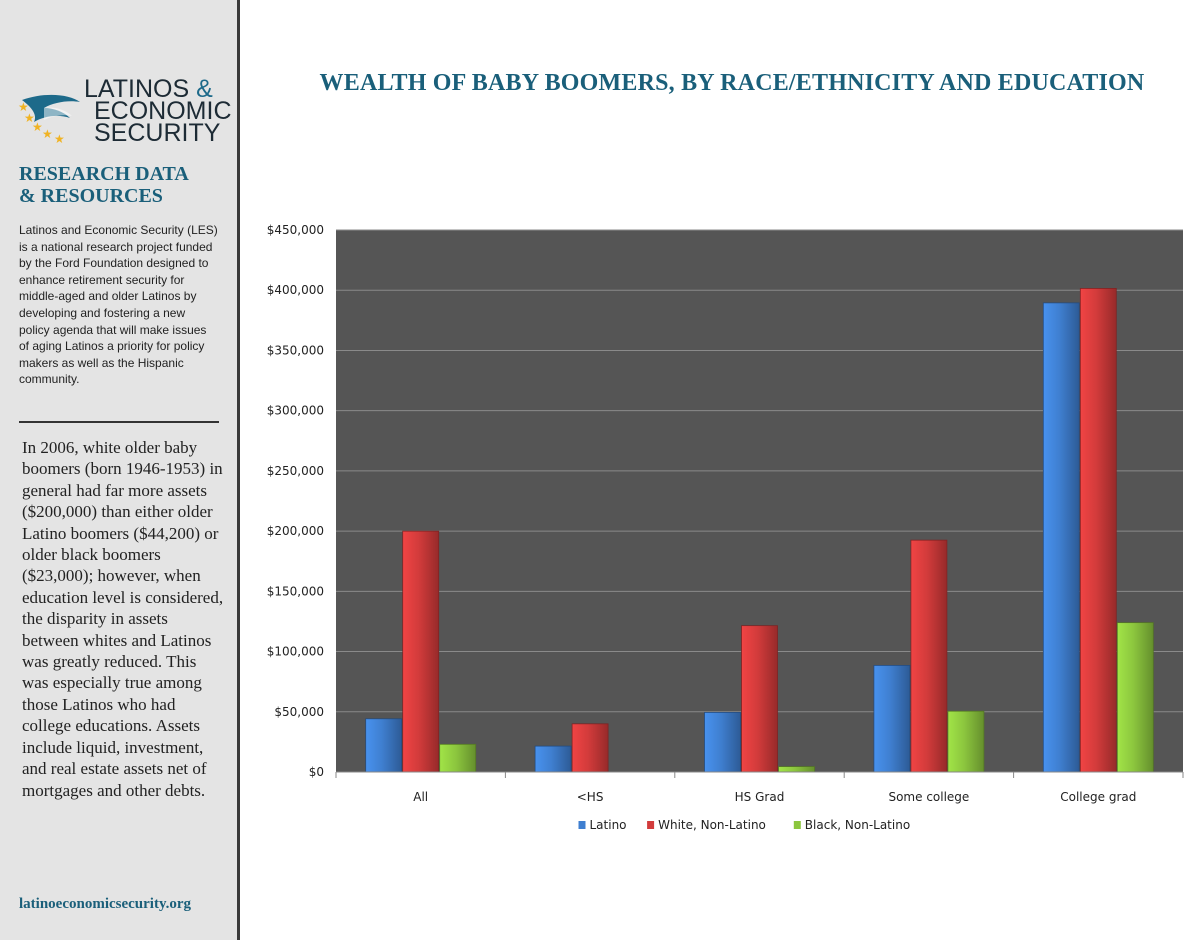 The height and width of the screenshot is (940, 1200). What do you see at coordinates (137, 89) in the screenshot?
I see `logo-line-1: LATINOS` at bounding box center [137, 89].